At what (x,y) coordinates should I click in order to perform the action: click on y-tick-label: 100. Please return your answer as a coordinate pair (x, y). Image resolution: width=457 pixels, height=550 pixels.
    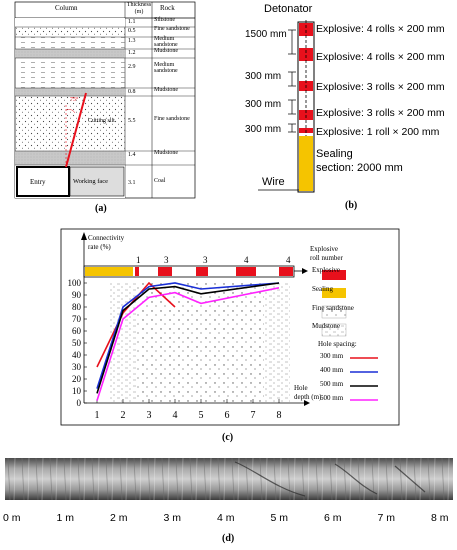
    Looking at the image, I should click on (75, 283).